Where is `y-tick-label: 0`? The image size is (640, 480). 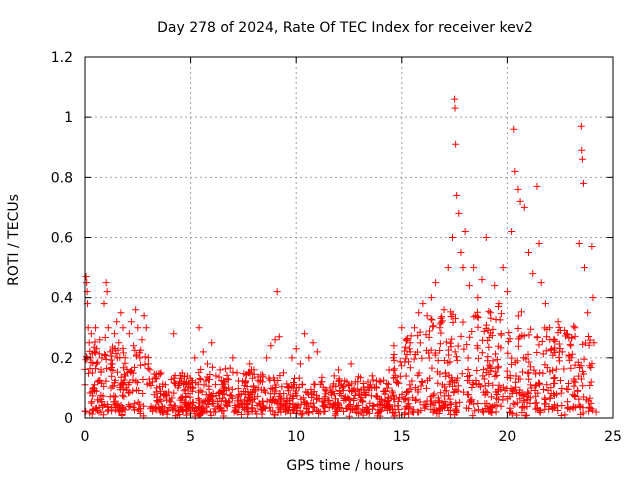
y-tick-label: 0 is located at coordinates (68, 419).